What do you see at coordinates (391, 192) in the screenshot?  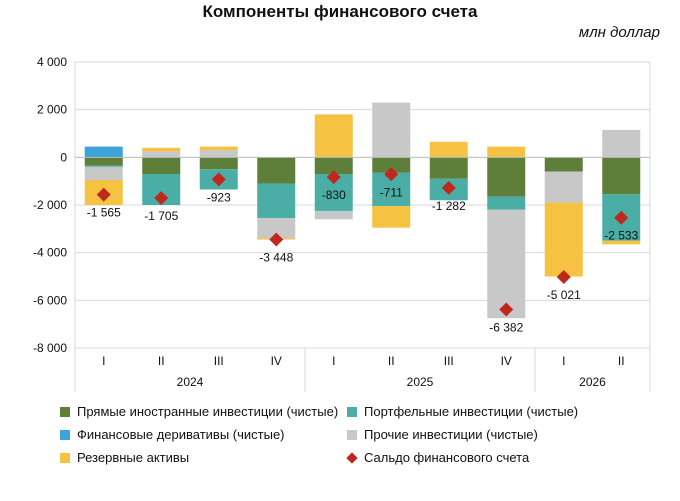 I see `balance-data-label: -711` at bounding box center [391, 192].